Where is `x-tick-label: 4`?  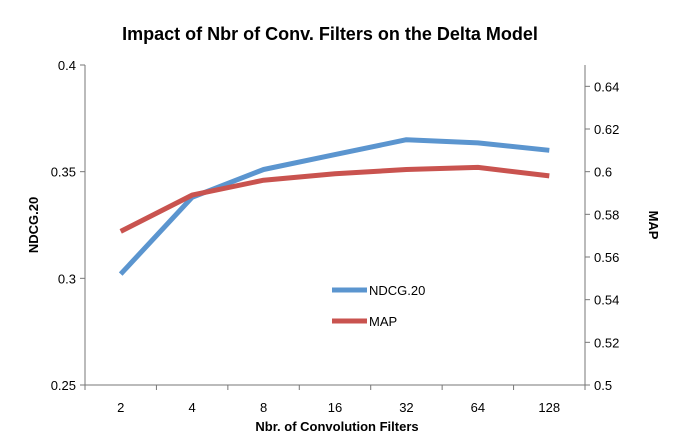
x-tick-label: 4 is located at coordinates (192, 407).